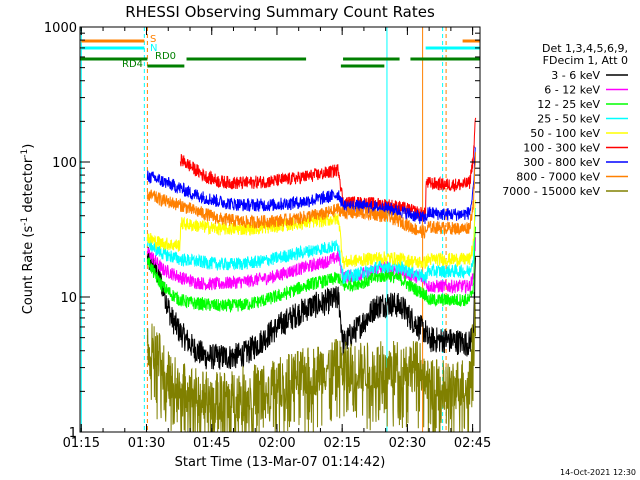 The image size is (640, 480). Describe the element at coordinates (28, 229) in the screenshot. I see `y-axis-label: Count Rate (s-1 detector-1)` at that location.